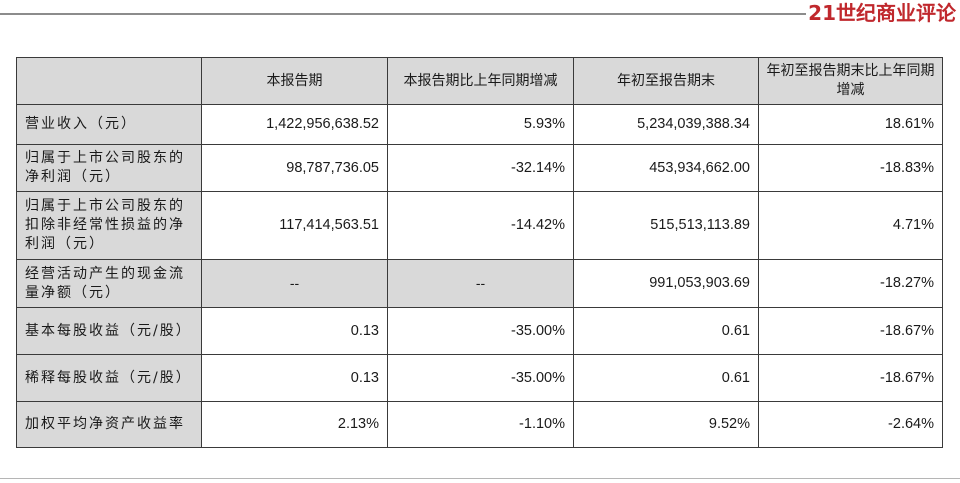  What do you see at coordinates (109, 225) in the screenshot?
I see `row-label: 归属于上市公司股东的扣除非经常性损益的净利润（元）` at bounding box center [109, 225].